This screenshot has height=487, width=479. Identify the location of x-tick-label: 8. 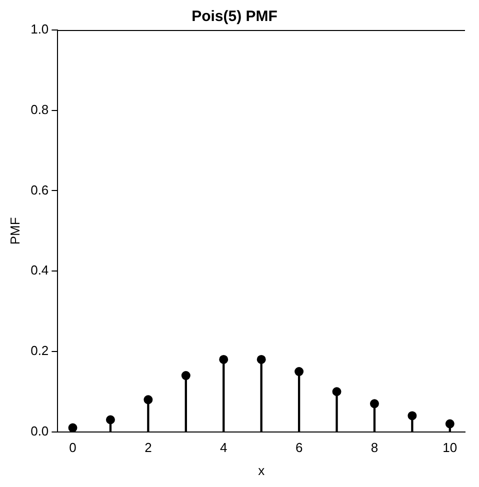
(374, 448).